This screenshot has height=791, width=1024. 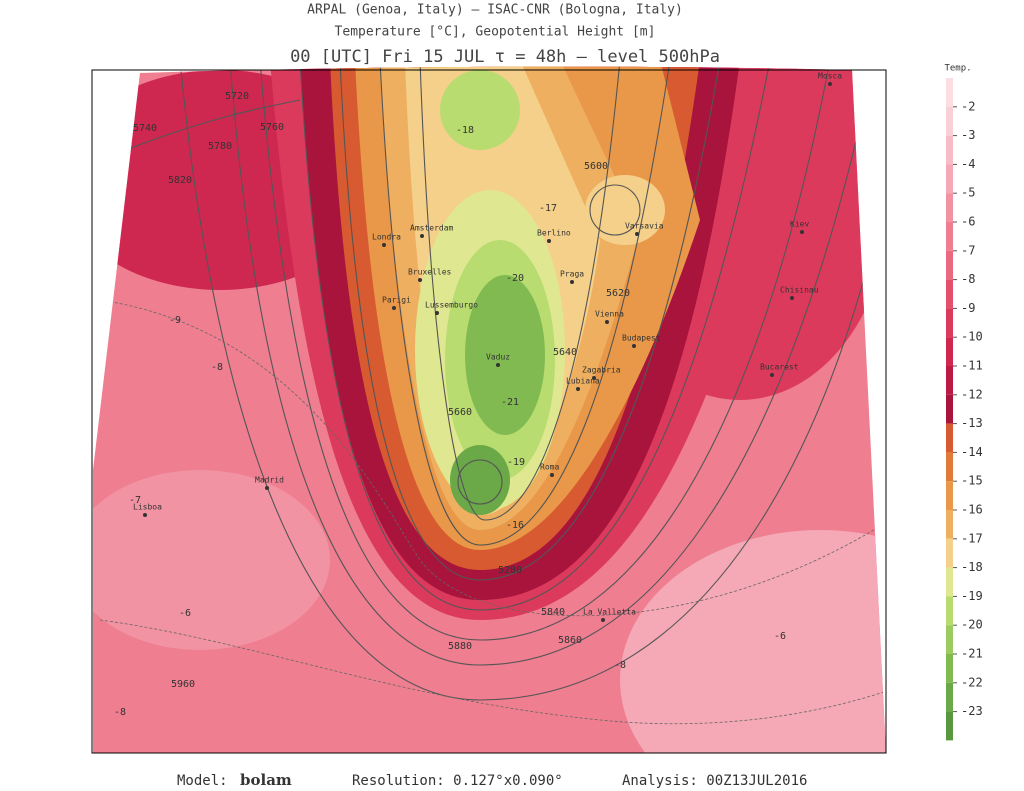 I want to click on contour-label: 5720, so click(x=237, y=96).